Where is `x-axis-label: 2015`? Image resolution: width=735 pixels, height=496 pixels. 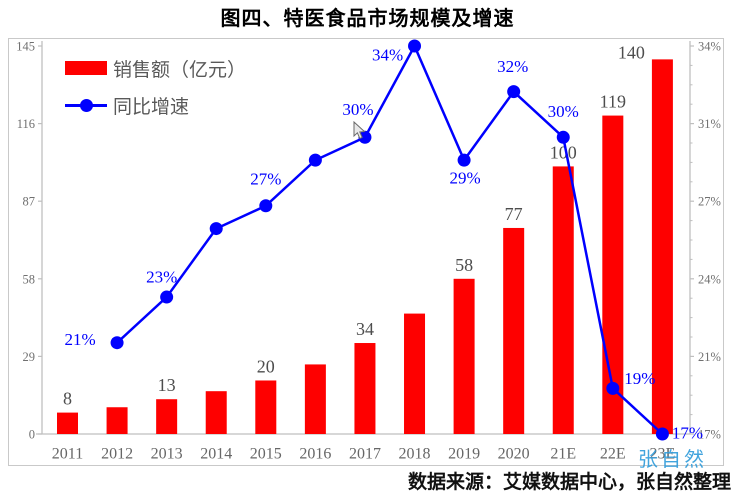
x-axis-label: 2015 is located at coordinates (266, 454).